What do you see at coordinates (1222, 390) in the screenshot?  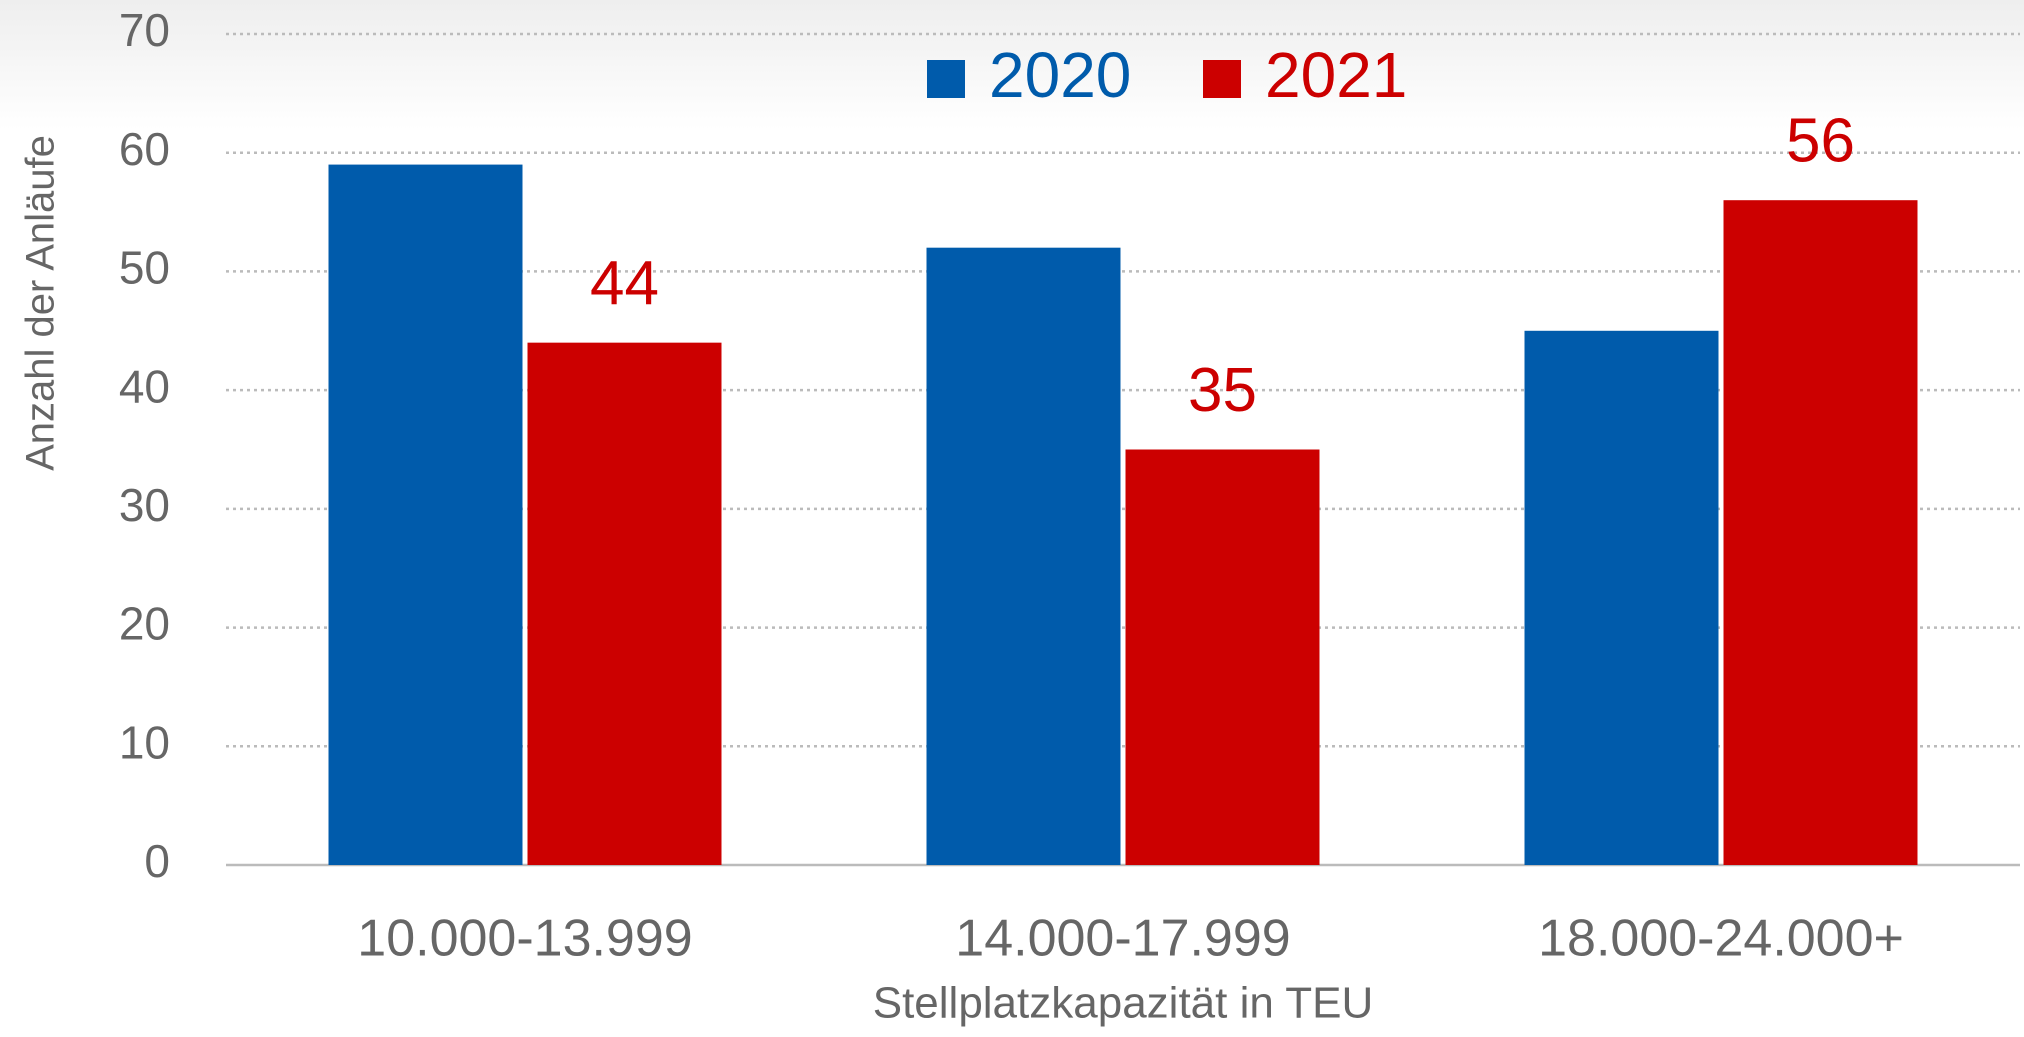 I see `data-label: 35` at bounding box center [1222, 390].